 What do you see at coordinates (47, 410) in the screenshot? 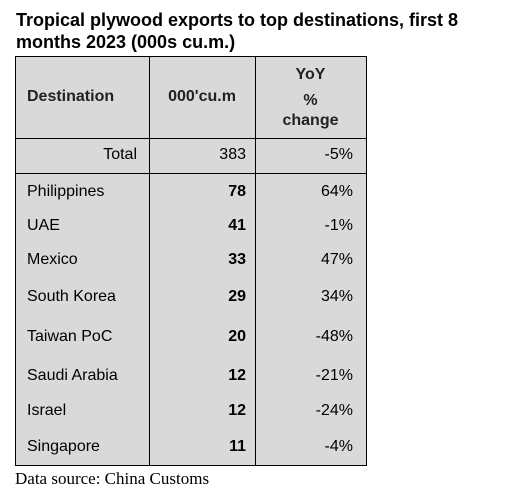
I see `row-destination: Israel` at bounding box center [47, 410].